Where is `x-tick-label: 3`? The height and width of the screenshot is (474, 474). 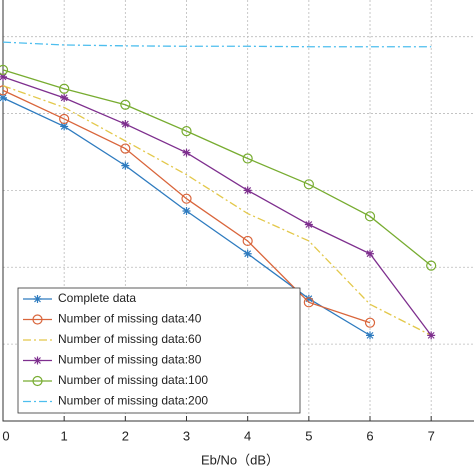
x-tick-label: 3 is located at coordinates (186, 435).